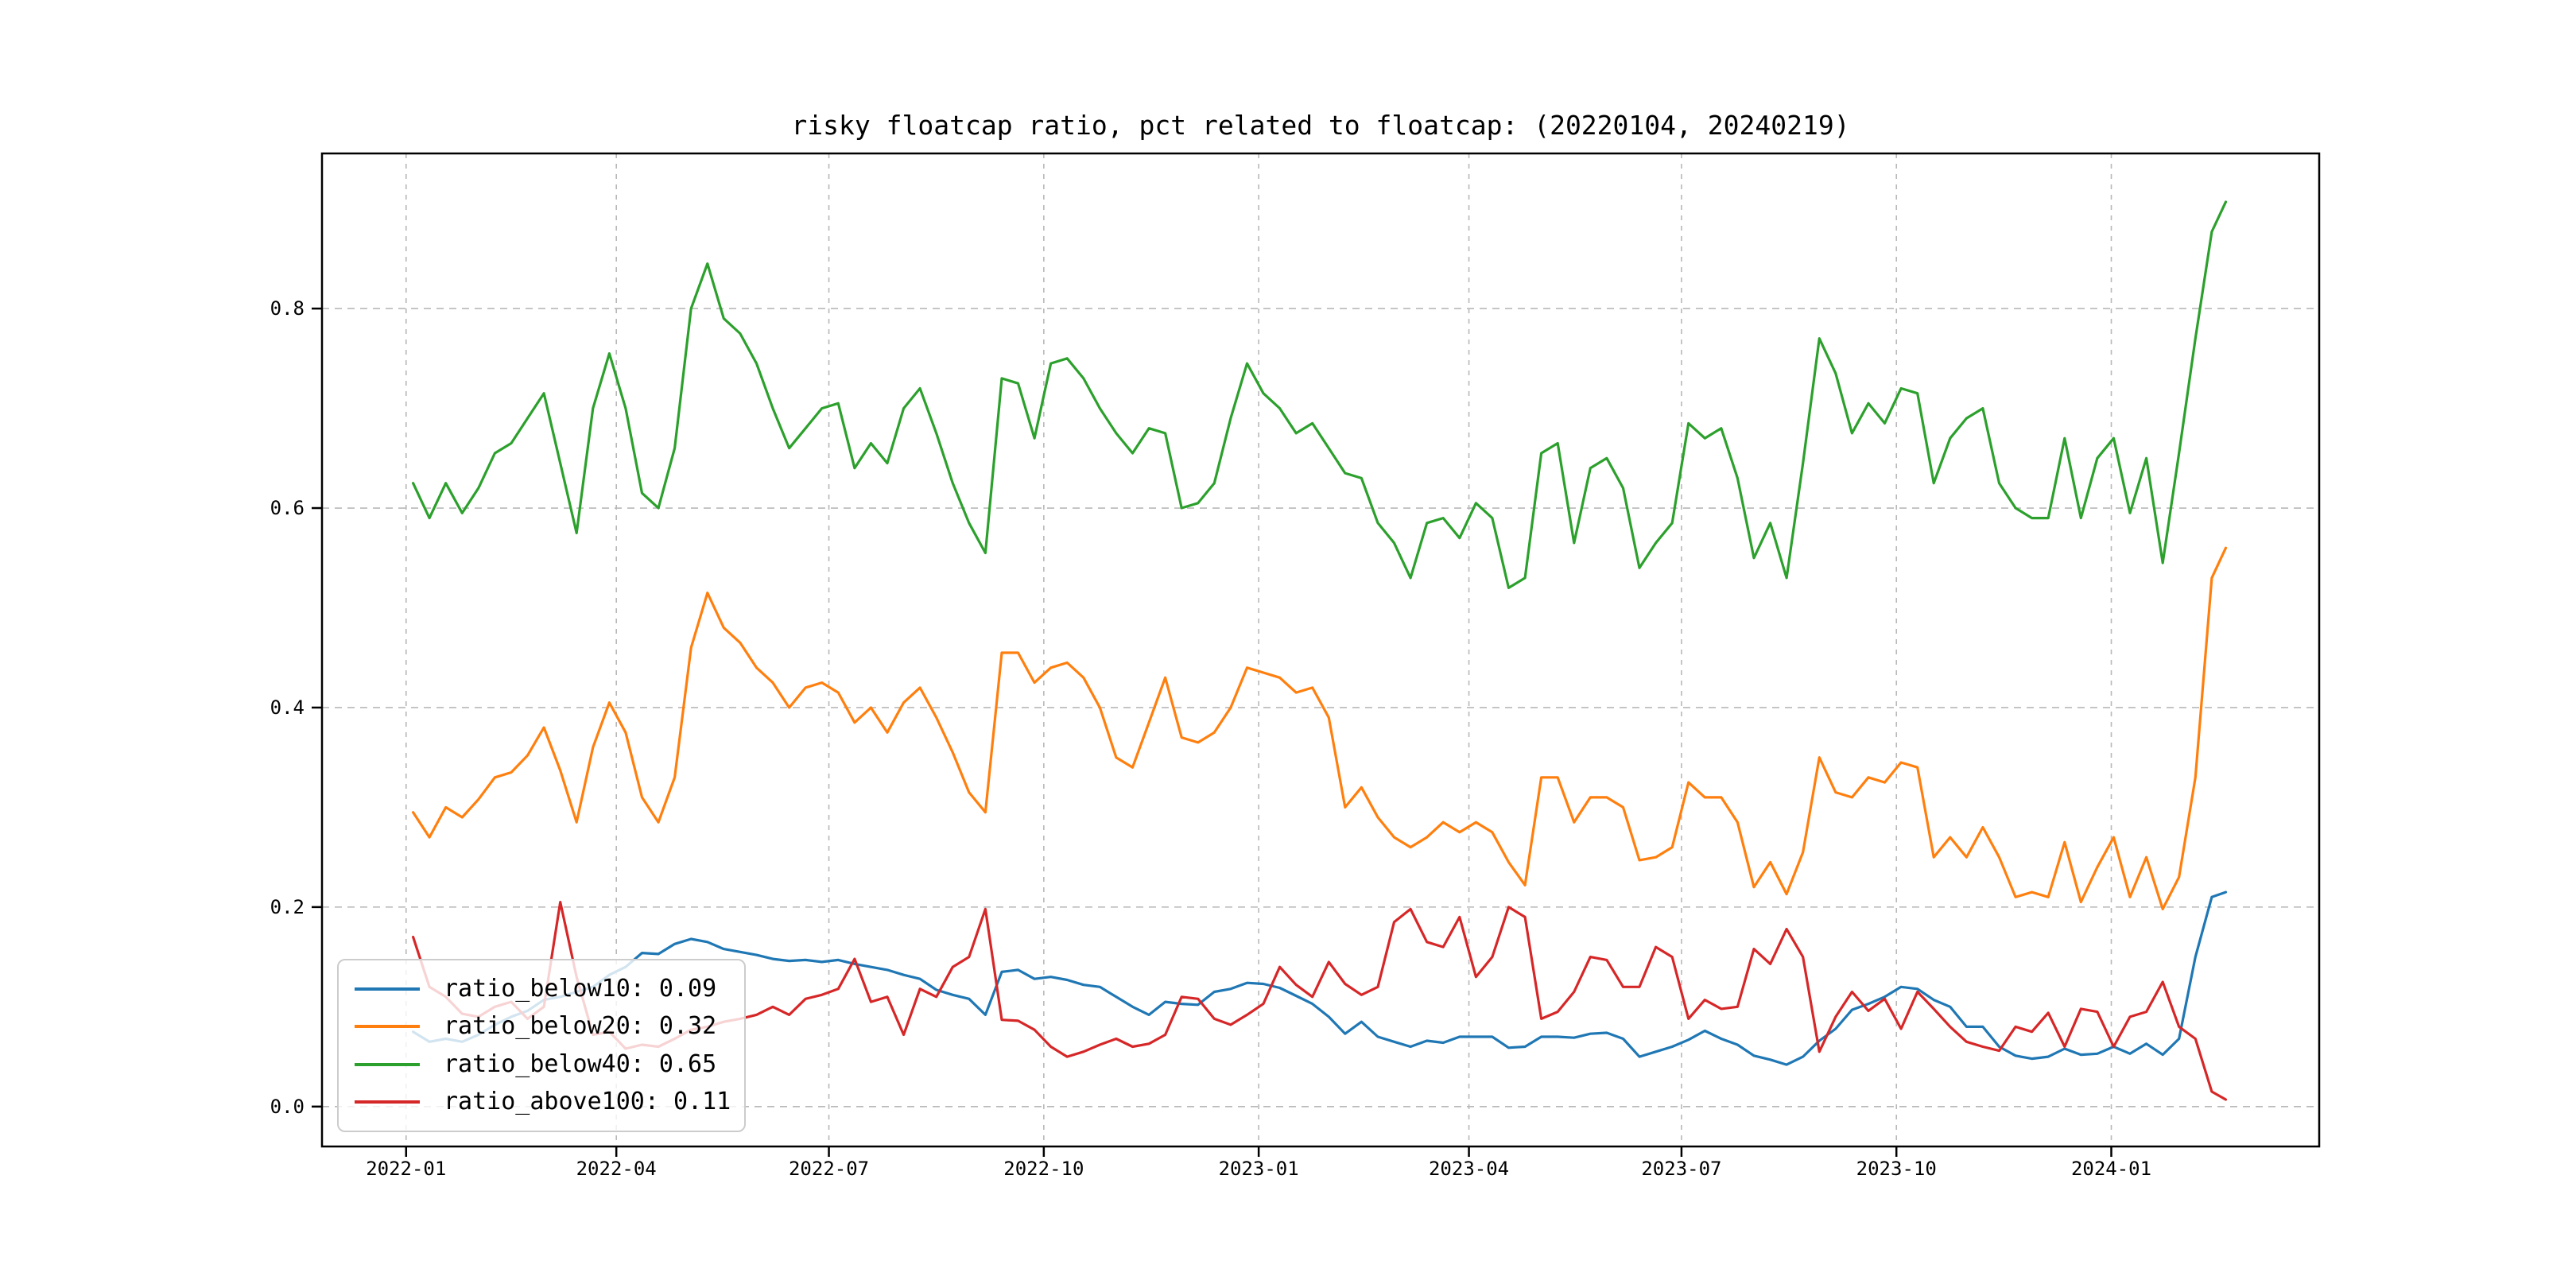 Image resolution: width=2576 pixels, height=1288 pixels. Describe the element at coordinates (1897, 1169) in the screenshot. I see `x-axis-tick-label: 2023-10` at that location.